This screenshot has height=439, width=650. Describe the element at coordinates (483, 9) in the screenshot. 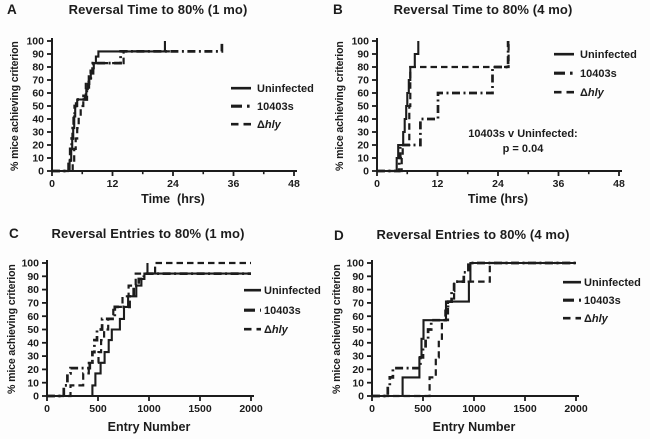

I see `panel-title-B: Reversal Time to 80% (4 mo)` at that location.